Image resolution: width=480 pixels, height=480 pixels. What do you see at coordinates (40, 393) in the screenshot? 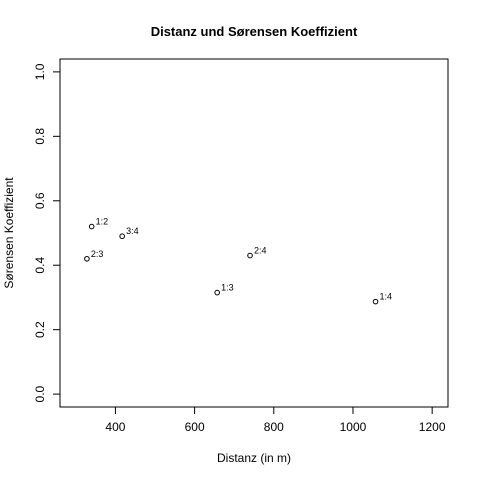
I see `y-tick-label: 0.0` at bounding box center [40, 393].